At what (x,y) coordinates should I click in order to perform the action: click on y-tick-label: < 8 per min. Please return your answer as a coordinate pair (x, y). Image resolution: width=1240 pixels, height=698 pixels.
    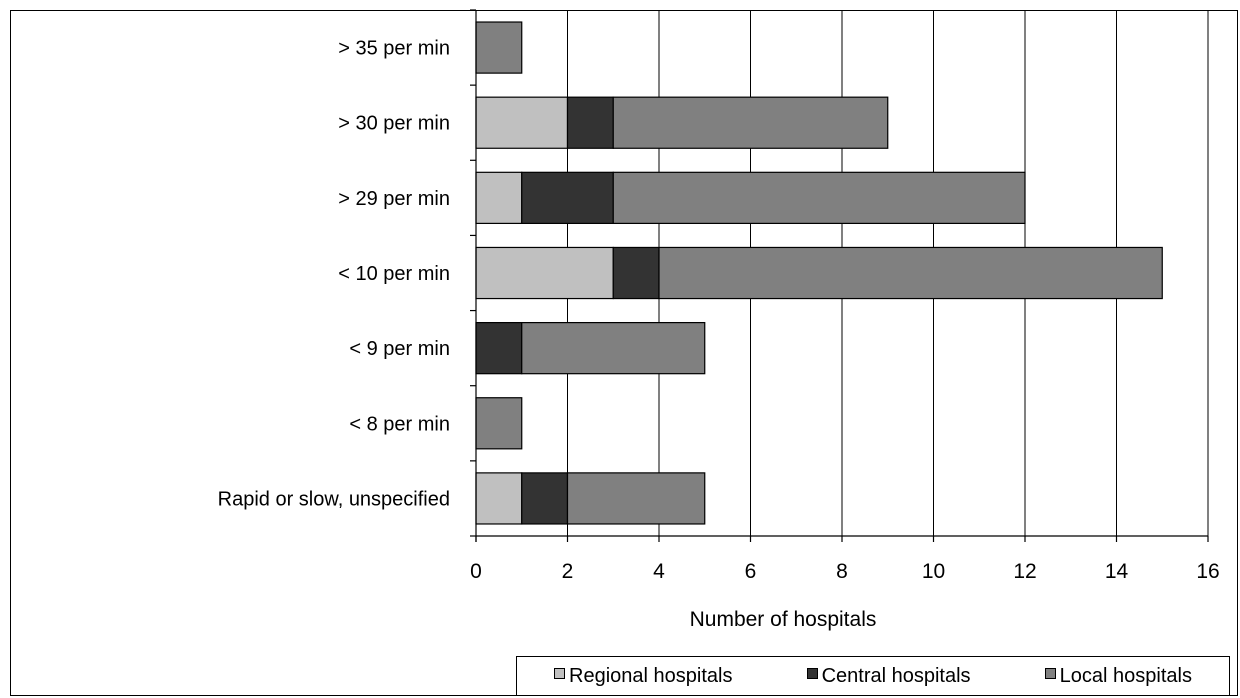
    Looking at the image, I should click on (399, 424).